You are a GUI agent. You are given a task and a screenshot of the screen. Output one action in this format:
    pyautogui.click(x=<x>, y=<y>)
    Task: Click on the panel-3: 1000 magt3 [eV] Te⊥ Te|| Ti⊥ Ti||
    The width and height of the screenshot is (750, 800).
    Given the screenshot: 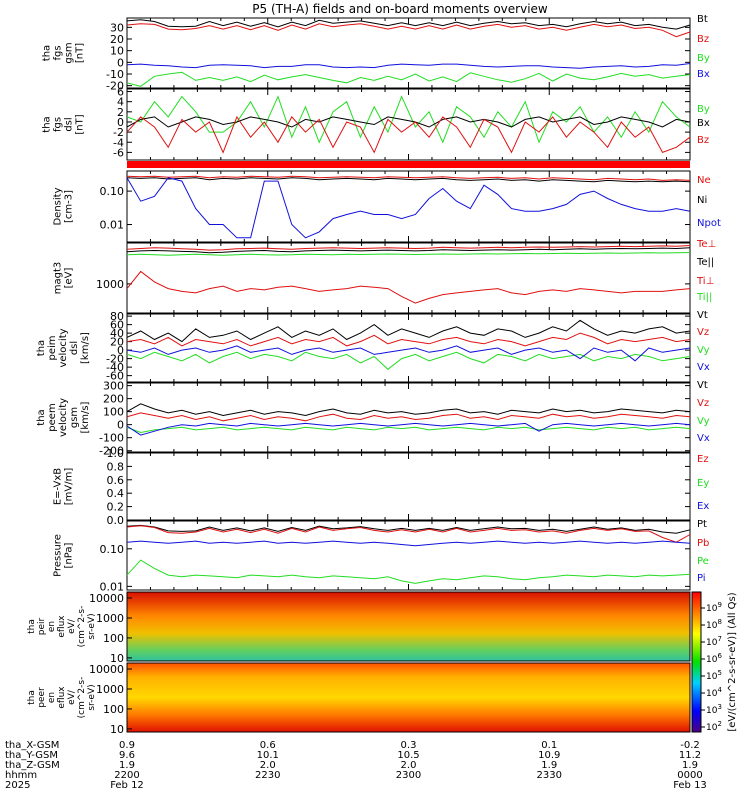 What is the action you would take?
    pyautogui.click(x=384, y=276)
    